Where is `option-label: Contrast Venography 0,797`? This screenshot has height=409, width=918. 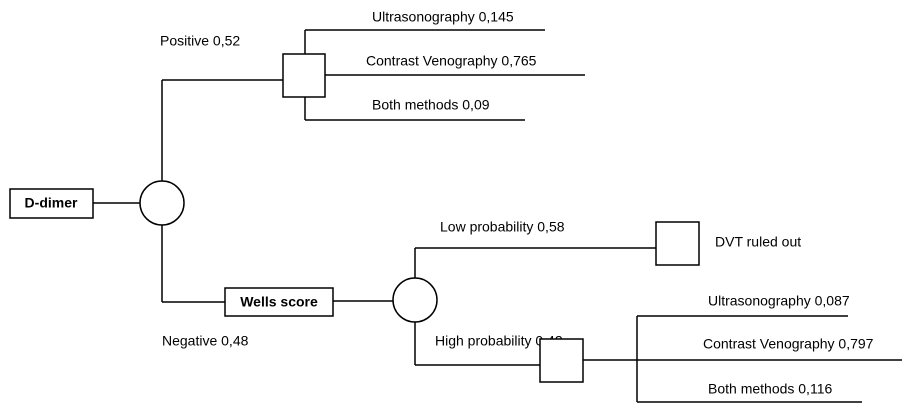 option-label: Contrast Venography 0,797 is located at coordinates (788, 344).